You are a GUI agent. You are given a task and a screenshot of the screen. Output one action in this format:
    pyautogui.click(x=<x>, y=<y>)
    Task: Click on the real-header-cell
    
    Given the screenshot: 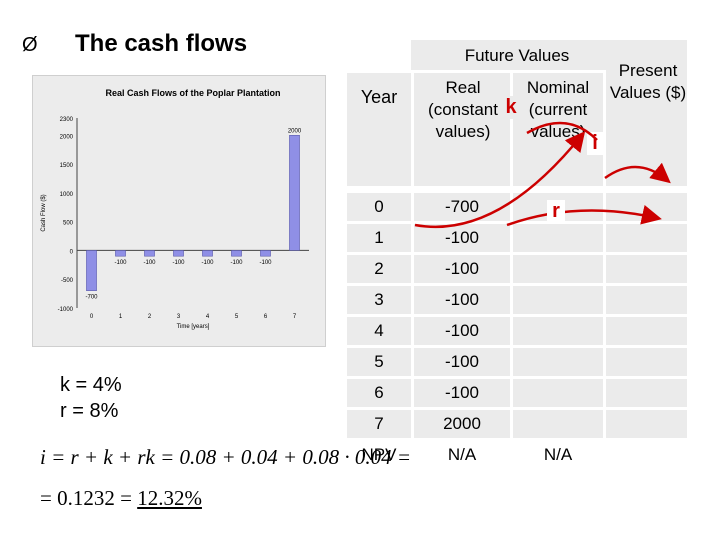 What is the action you would take?
    pyautogui.click(x=462, y=129)
    